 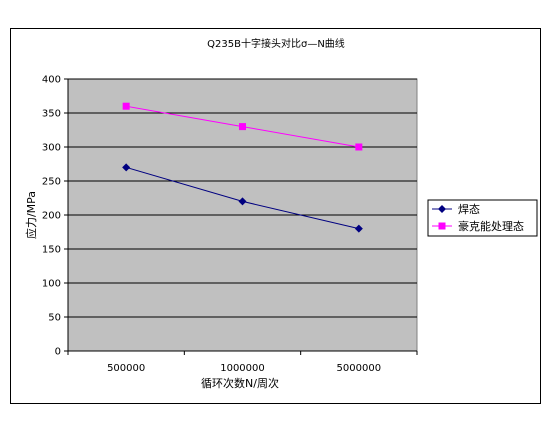 I want to click on y-tick-label: 350, so click(x=51, y=114).